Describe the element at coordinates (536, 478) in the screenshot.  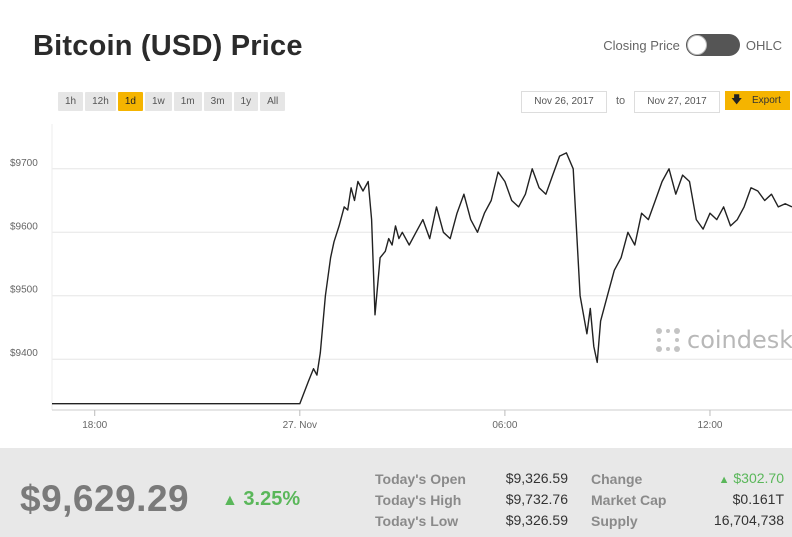
I see `todays-open-value: $9,326.59` at that location.